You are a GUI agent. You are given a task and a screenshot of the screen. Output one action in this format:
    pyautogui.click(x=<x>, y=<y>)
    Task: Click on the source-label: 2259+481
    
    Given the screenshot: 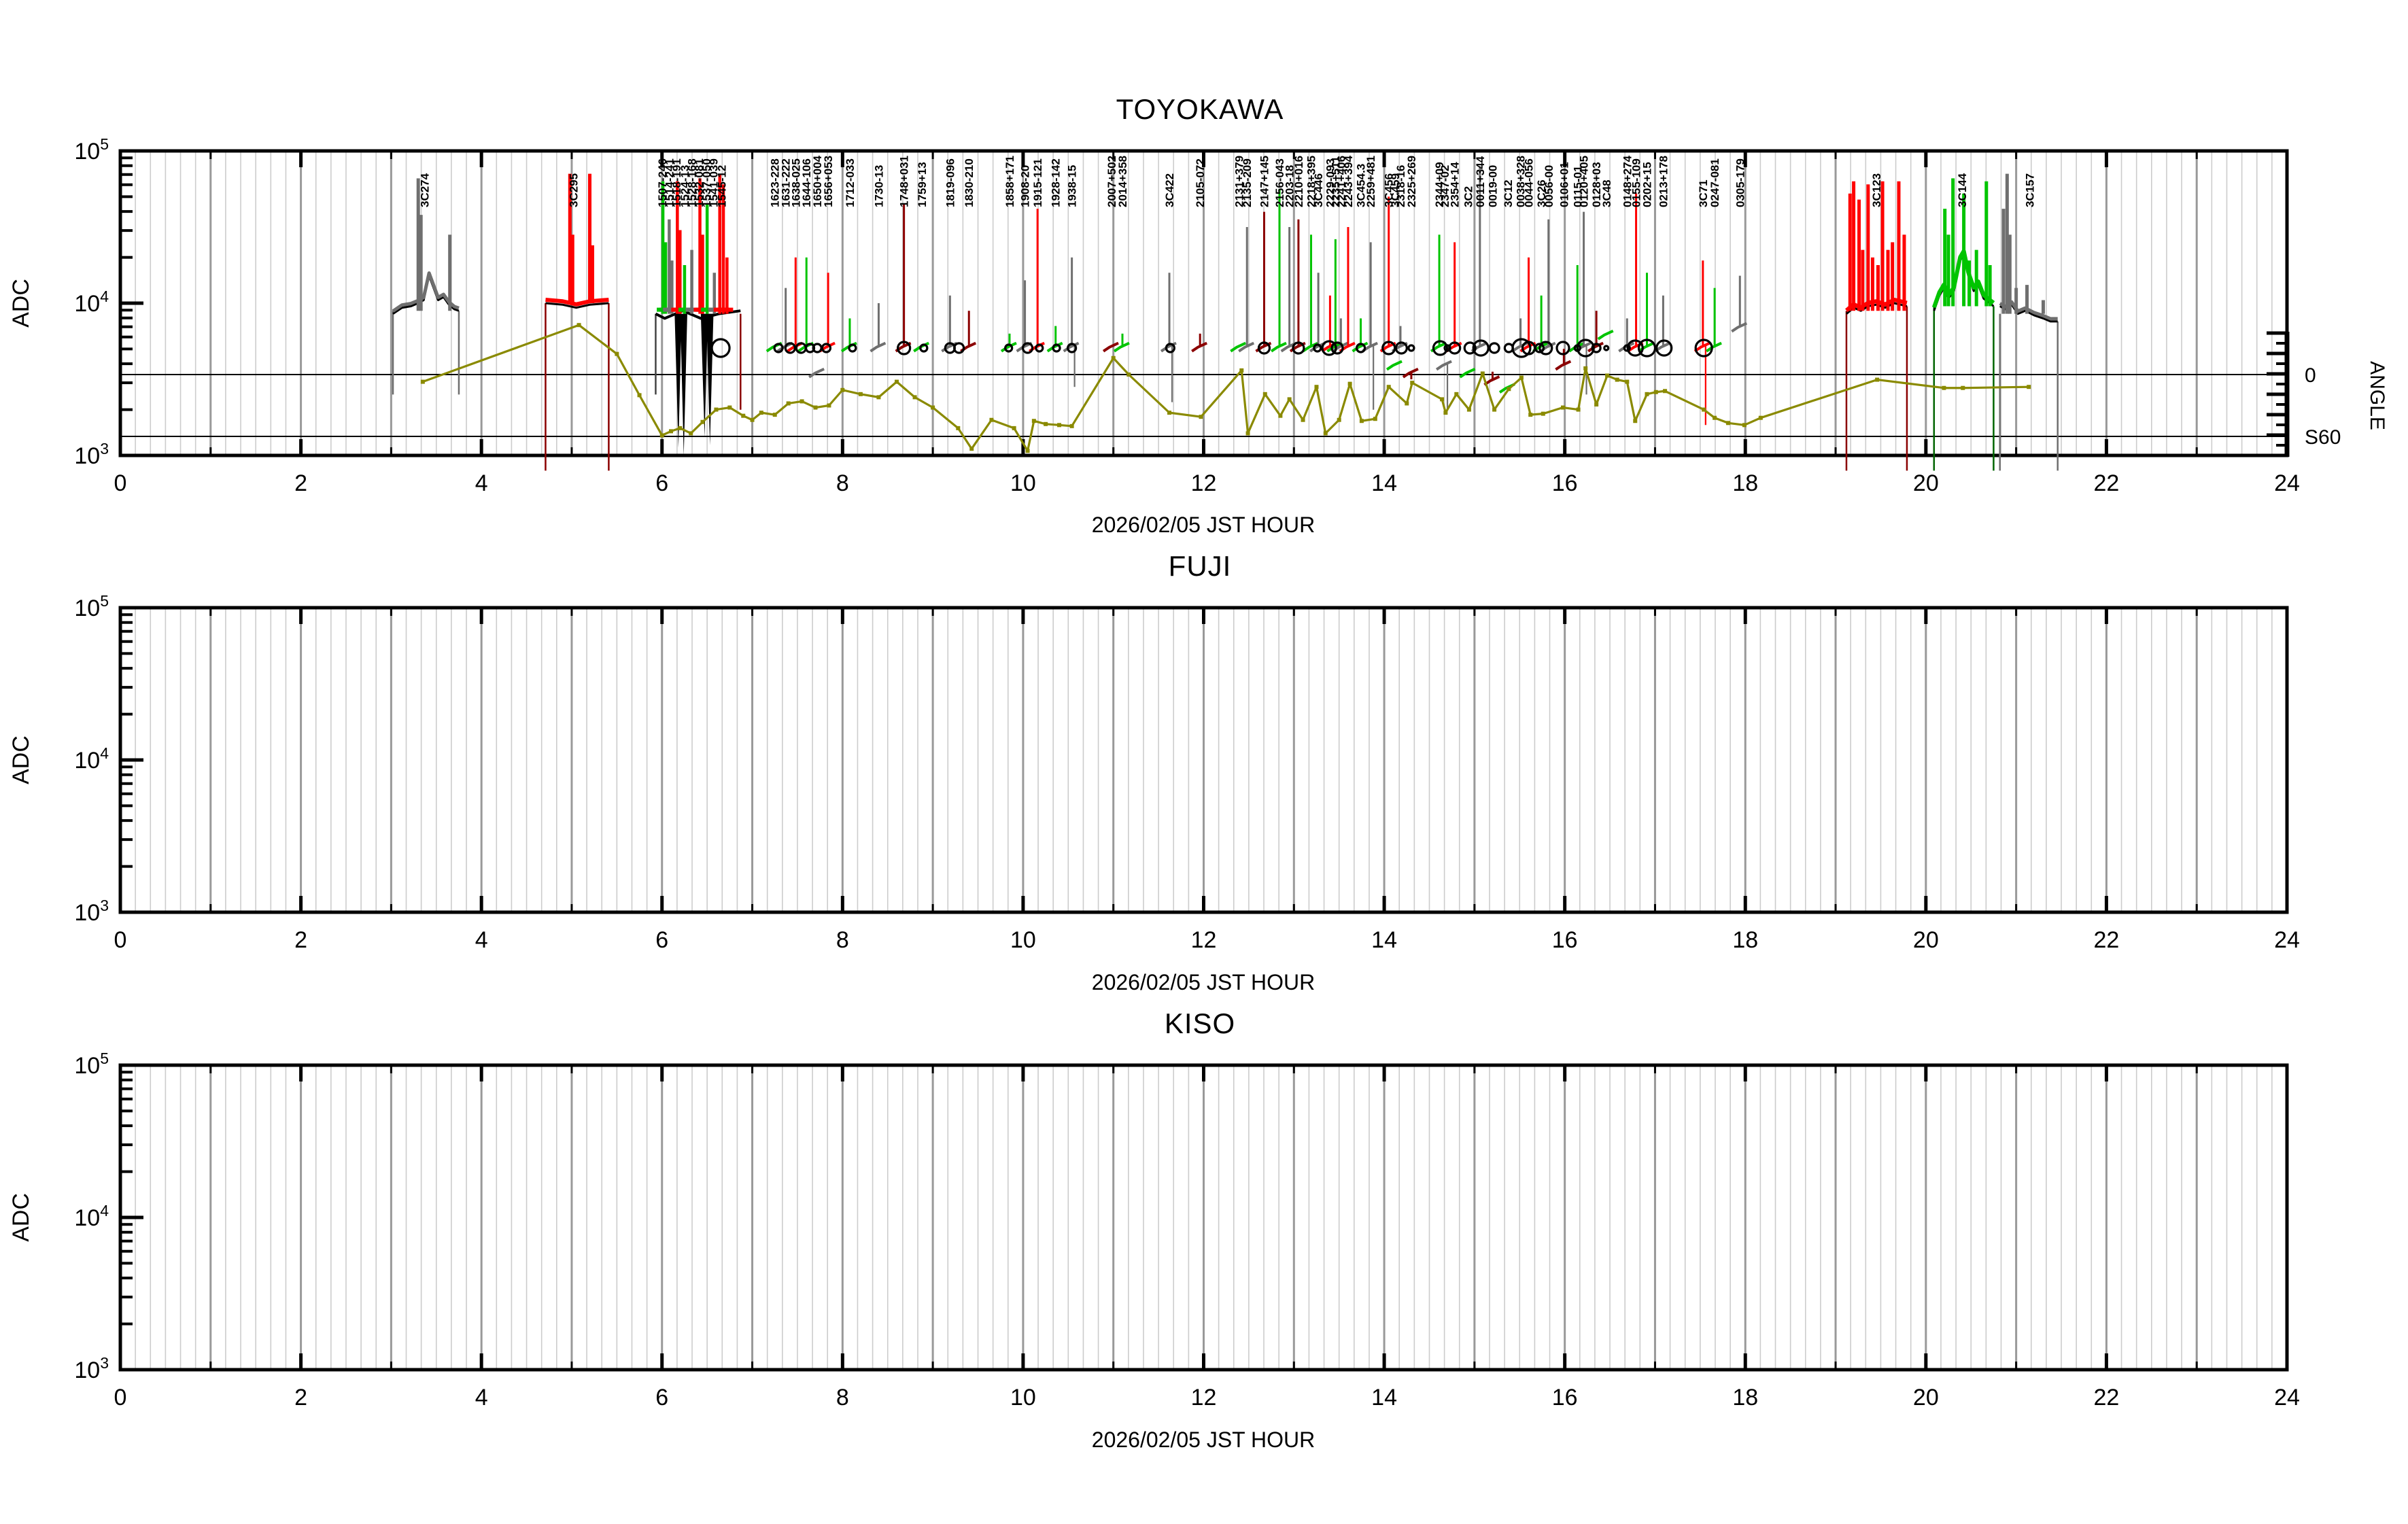 What is the action you would take?
    pyautogui.click(x=1370, y=181)
    